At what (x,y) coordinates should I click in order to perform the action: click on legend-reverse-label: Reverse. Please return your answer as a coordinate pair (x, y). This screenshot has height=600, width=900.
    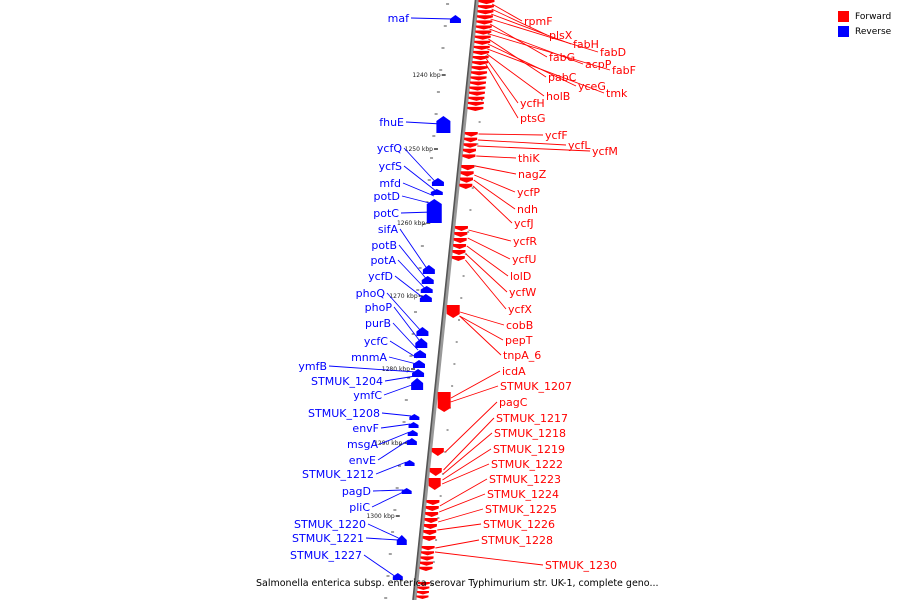
    Looking at the image, I should click on (873, 31).